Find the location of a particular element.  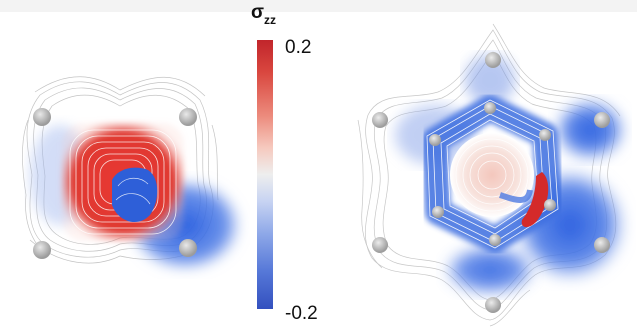

right-atom-bottom is located at coordinates (493, 305).